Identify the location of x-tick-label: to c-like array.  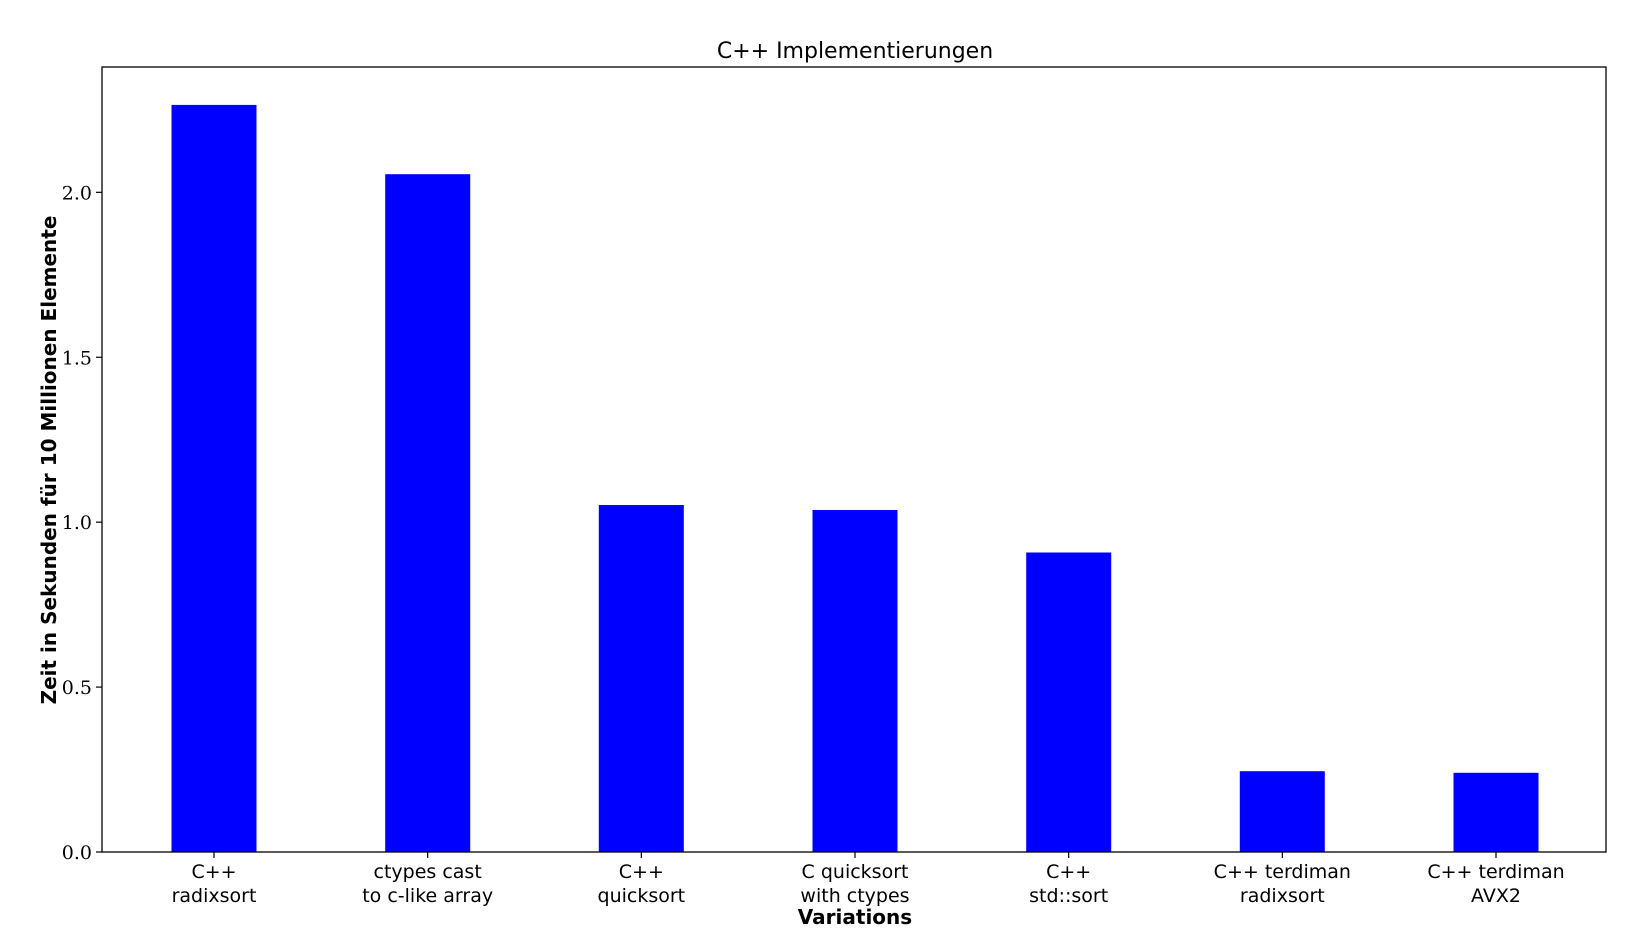
(427, 896).